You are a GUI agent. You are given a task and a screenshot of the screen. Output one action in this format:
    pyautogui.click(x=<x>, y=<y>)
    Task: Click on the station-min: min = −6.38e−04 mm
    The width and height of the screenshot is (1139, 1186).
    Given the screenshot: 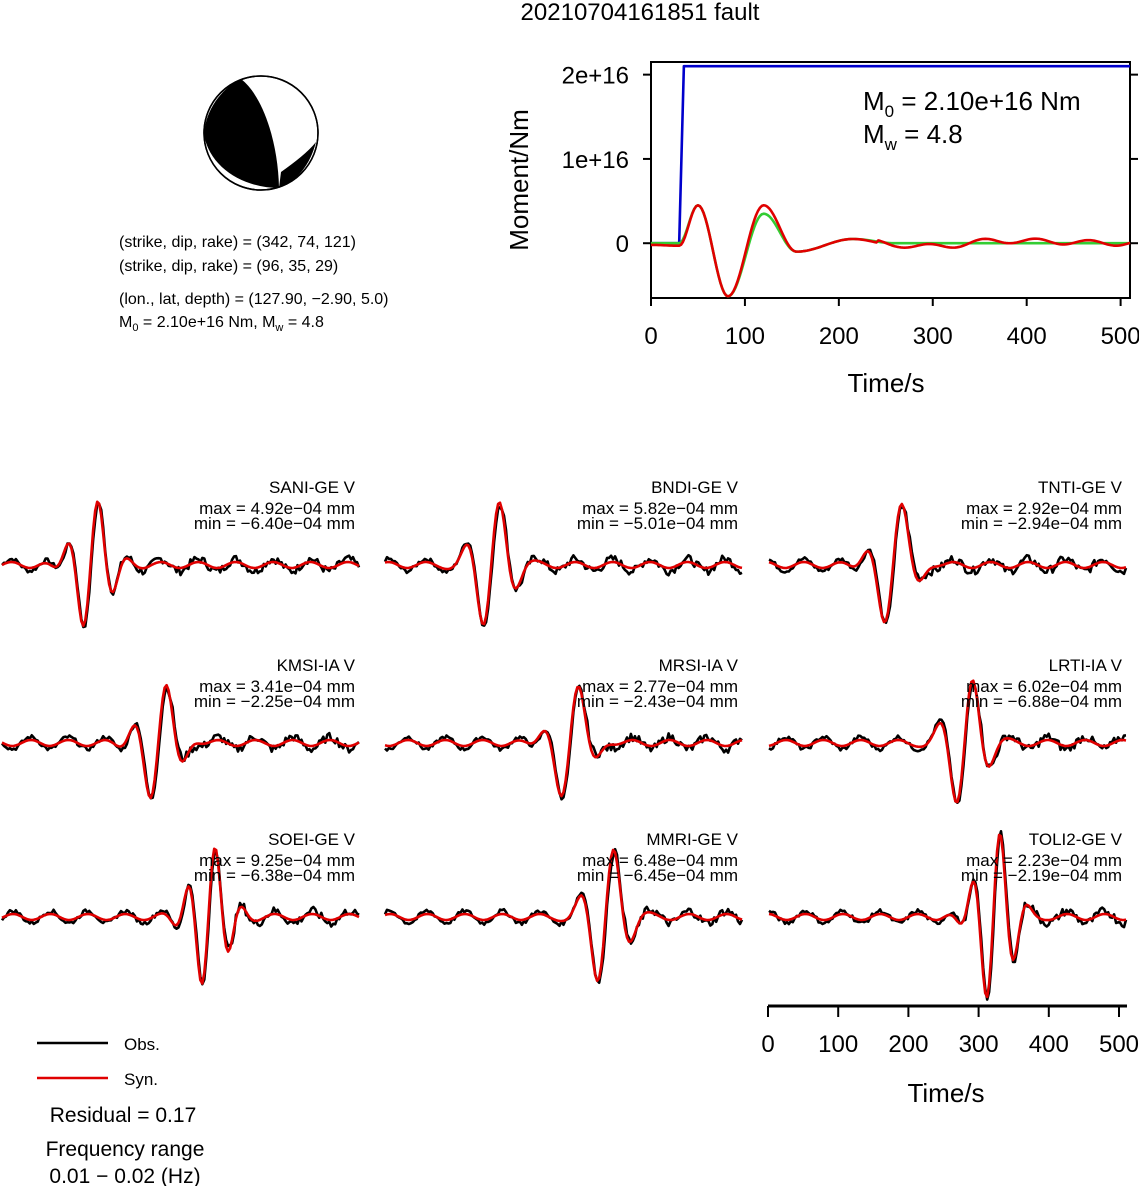 What is the action you would take?
    pyautogui.click(x=274, y=875)
    